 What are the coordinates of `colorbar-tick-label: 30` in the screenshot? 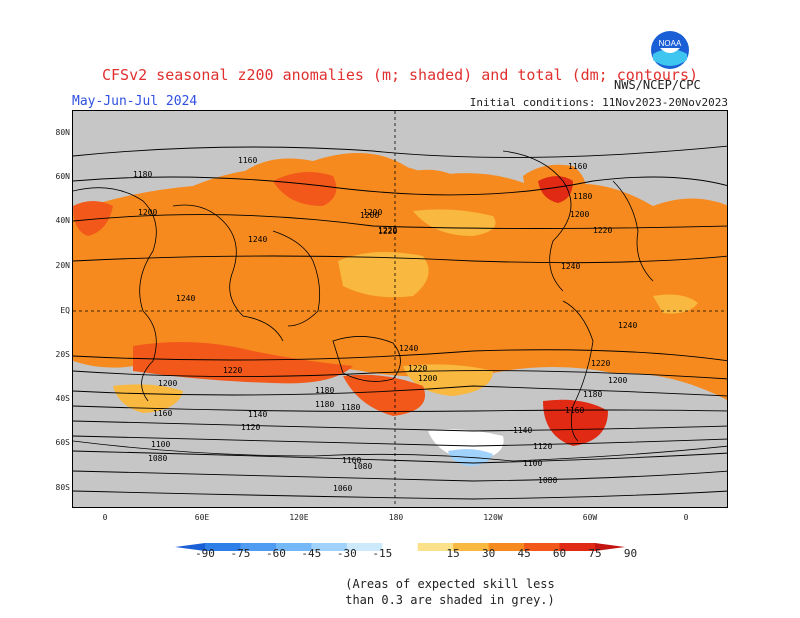 It's located at (489, 553).